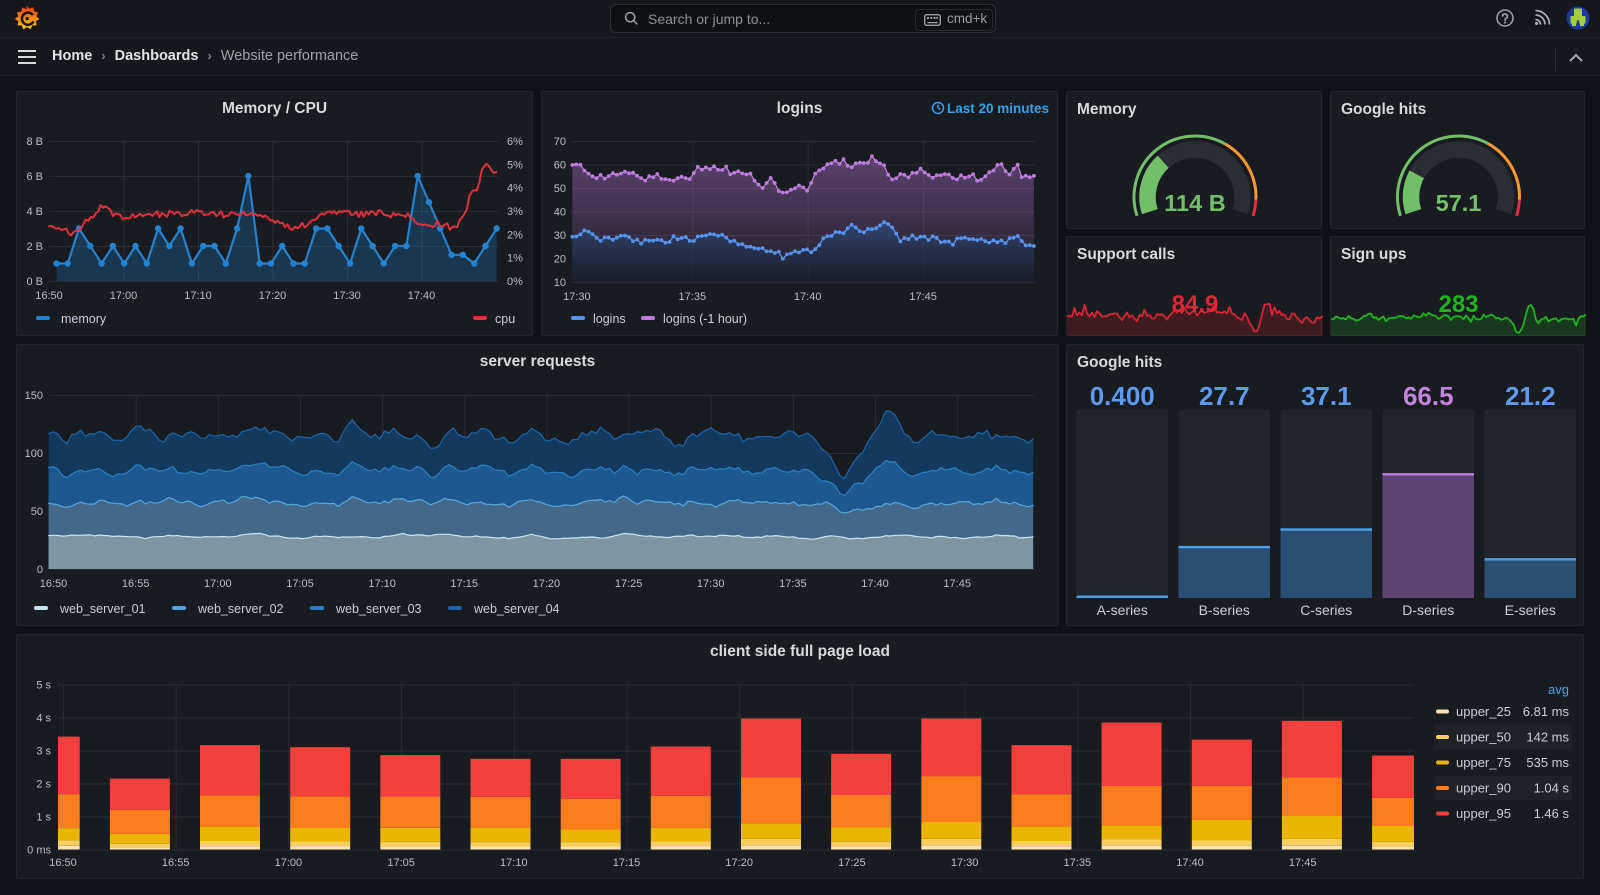 The width and height of the screenshot is (1600, 895). What do you see at coordinates (1224, 610) in the screenshot?
I see `svg-text: B-series` at bounding box center [1224, 610].